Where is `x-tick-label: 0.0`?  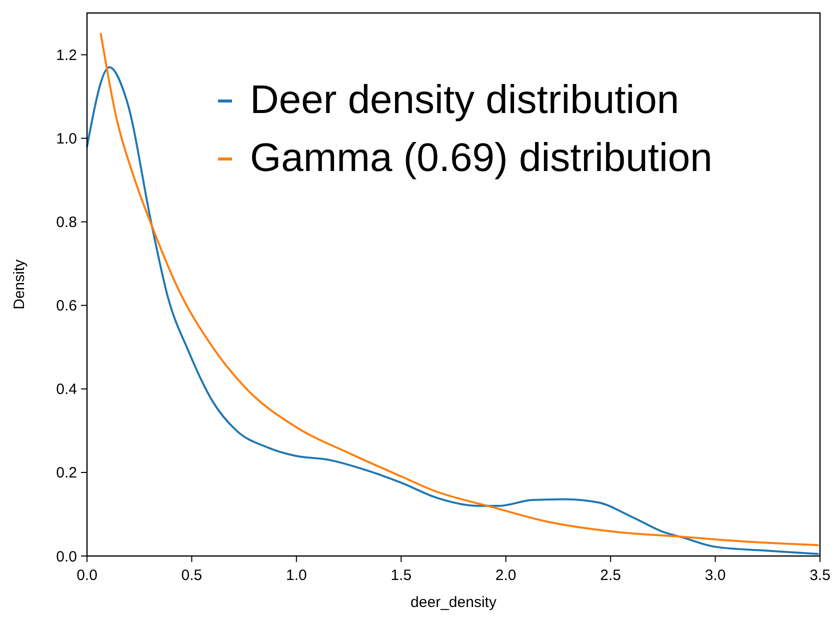 x-tick-label: 0.0 is located at coordinates (87, 575).